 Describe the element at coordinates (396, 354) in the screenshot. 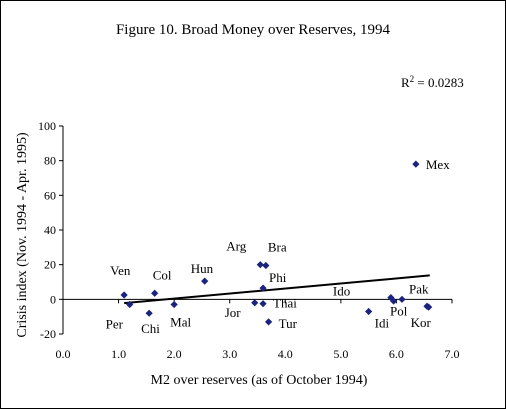

I see `x-tick-label: 6.0` at that location.